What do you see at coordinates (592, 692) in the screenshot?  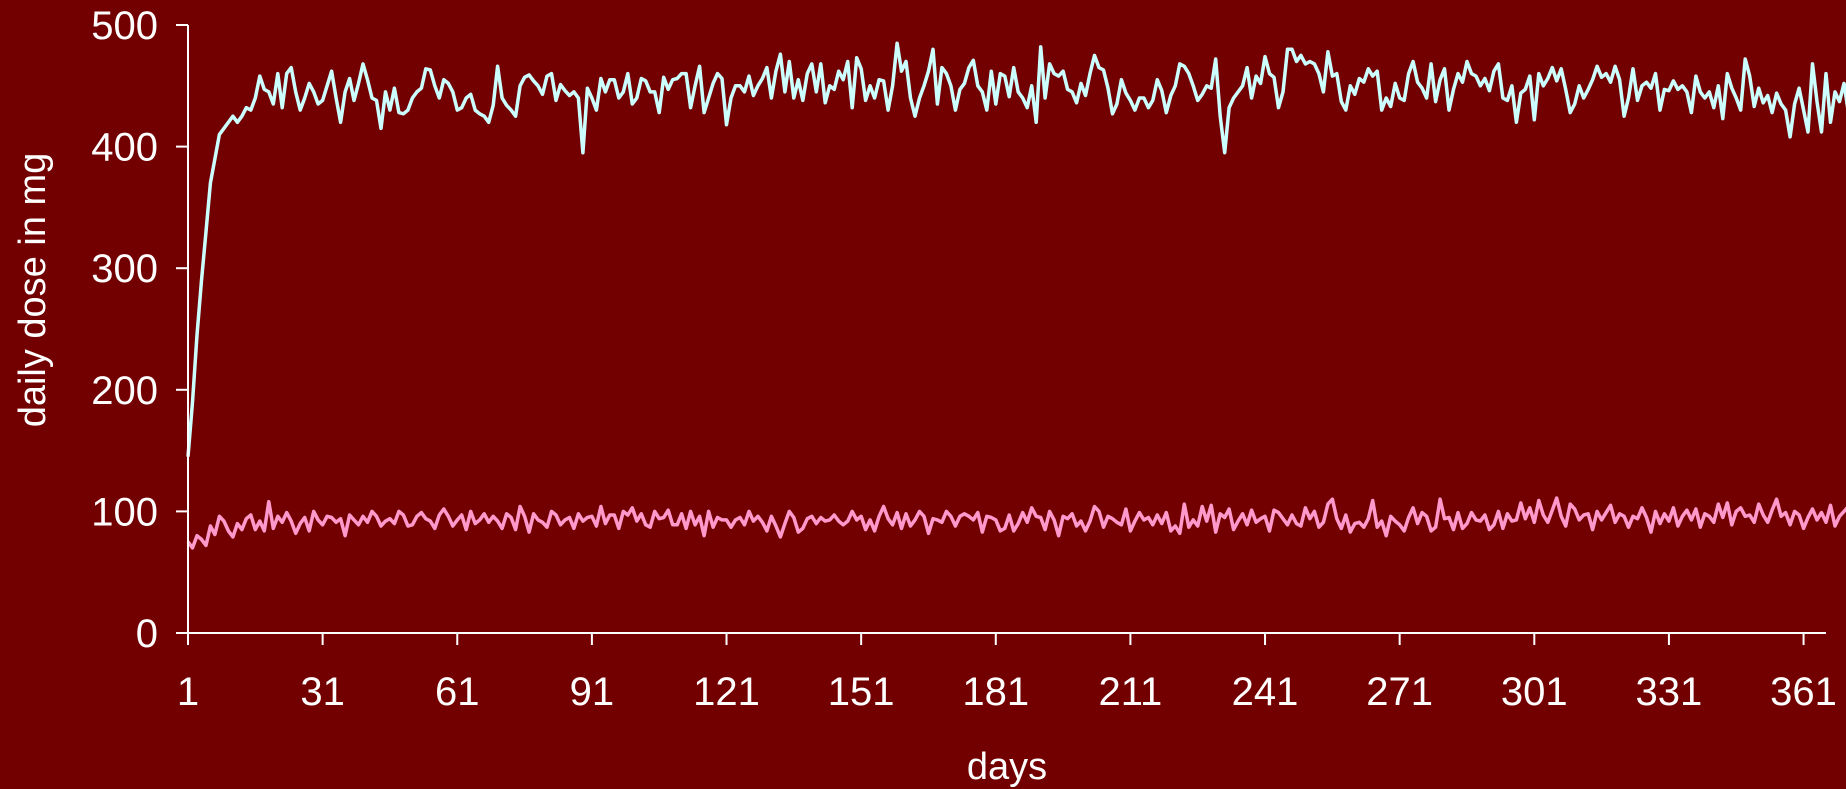 I see `x-tick-label: 91` at bounding box center [592, 692].